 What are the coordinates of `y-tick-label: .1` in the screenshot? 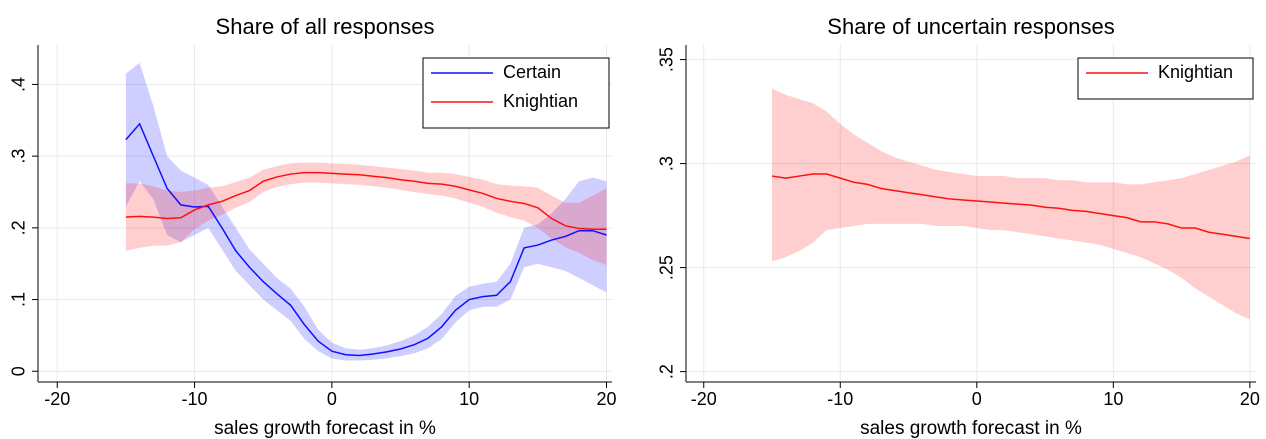 It's located at (19, 299).